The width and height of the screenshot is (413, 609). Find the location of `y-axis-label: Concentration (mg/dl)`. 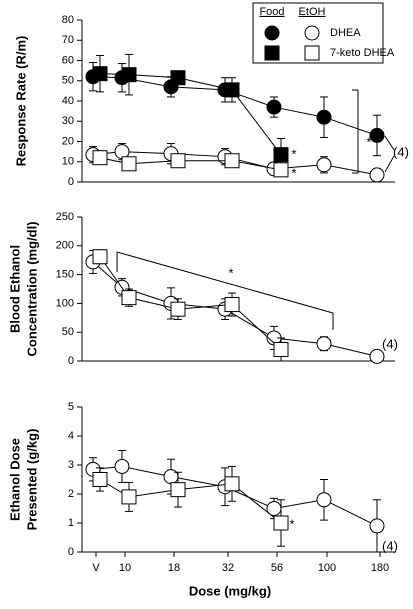

y-axis-label: Concentration (mg/dl) is located at coordinates (31, 288).